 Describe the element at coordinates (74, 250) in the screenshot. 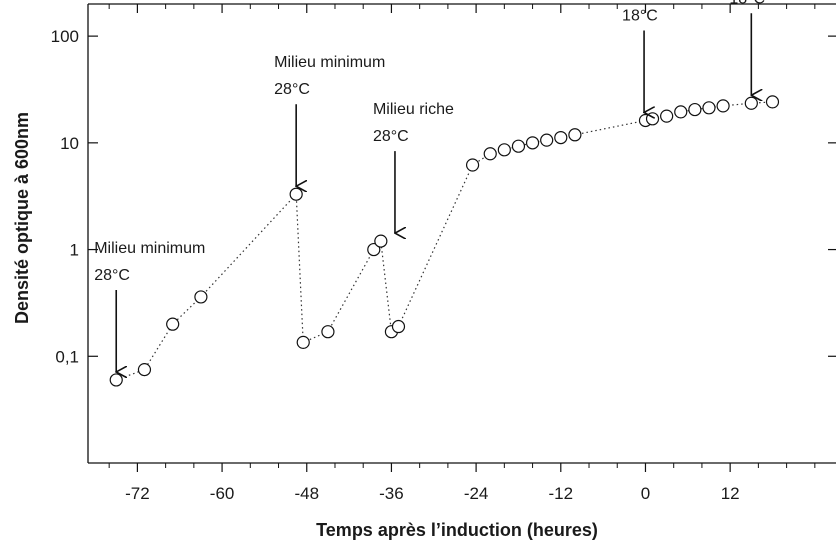

I see `y-tick-label: 1` at that location.